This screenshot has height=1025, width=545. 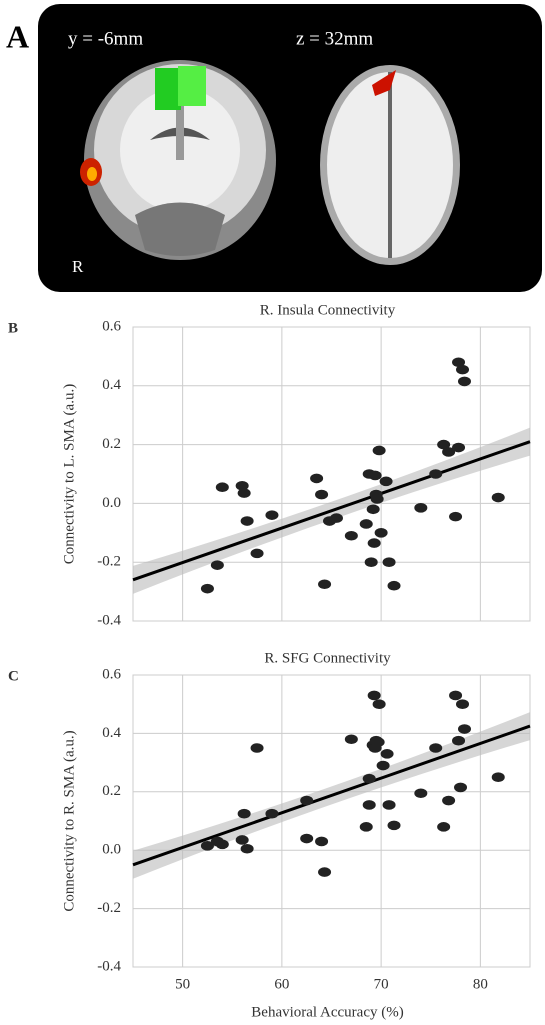 I want to click on side-label: R, so click(x=78, y=266).